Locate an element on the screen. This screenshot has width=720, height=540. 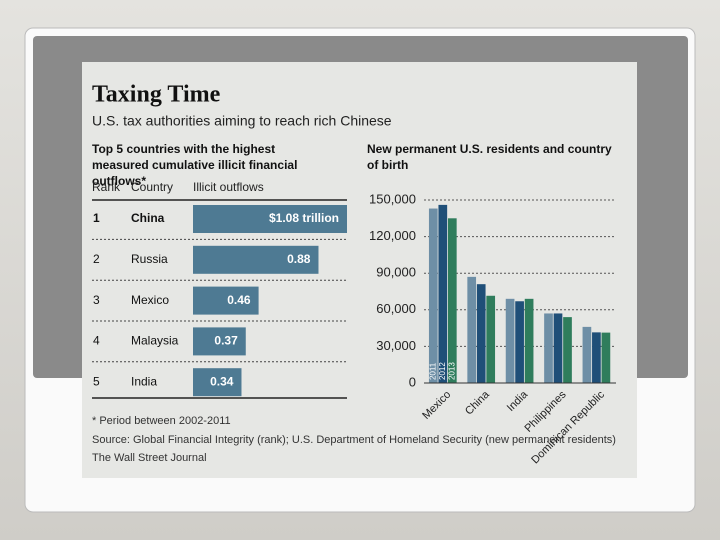
category-label: India is located at coordinates (144, 381).